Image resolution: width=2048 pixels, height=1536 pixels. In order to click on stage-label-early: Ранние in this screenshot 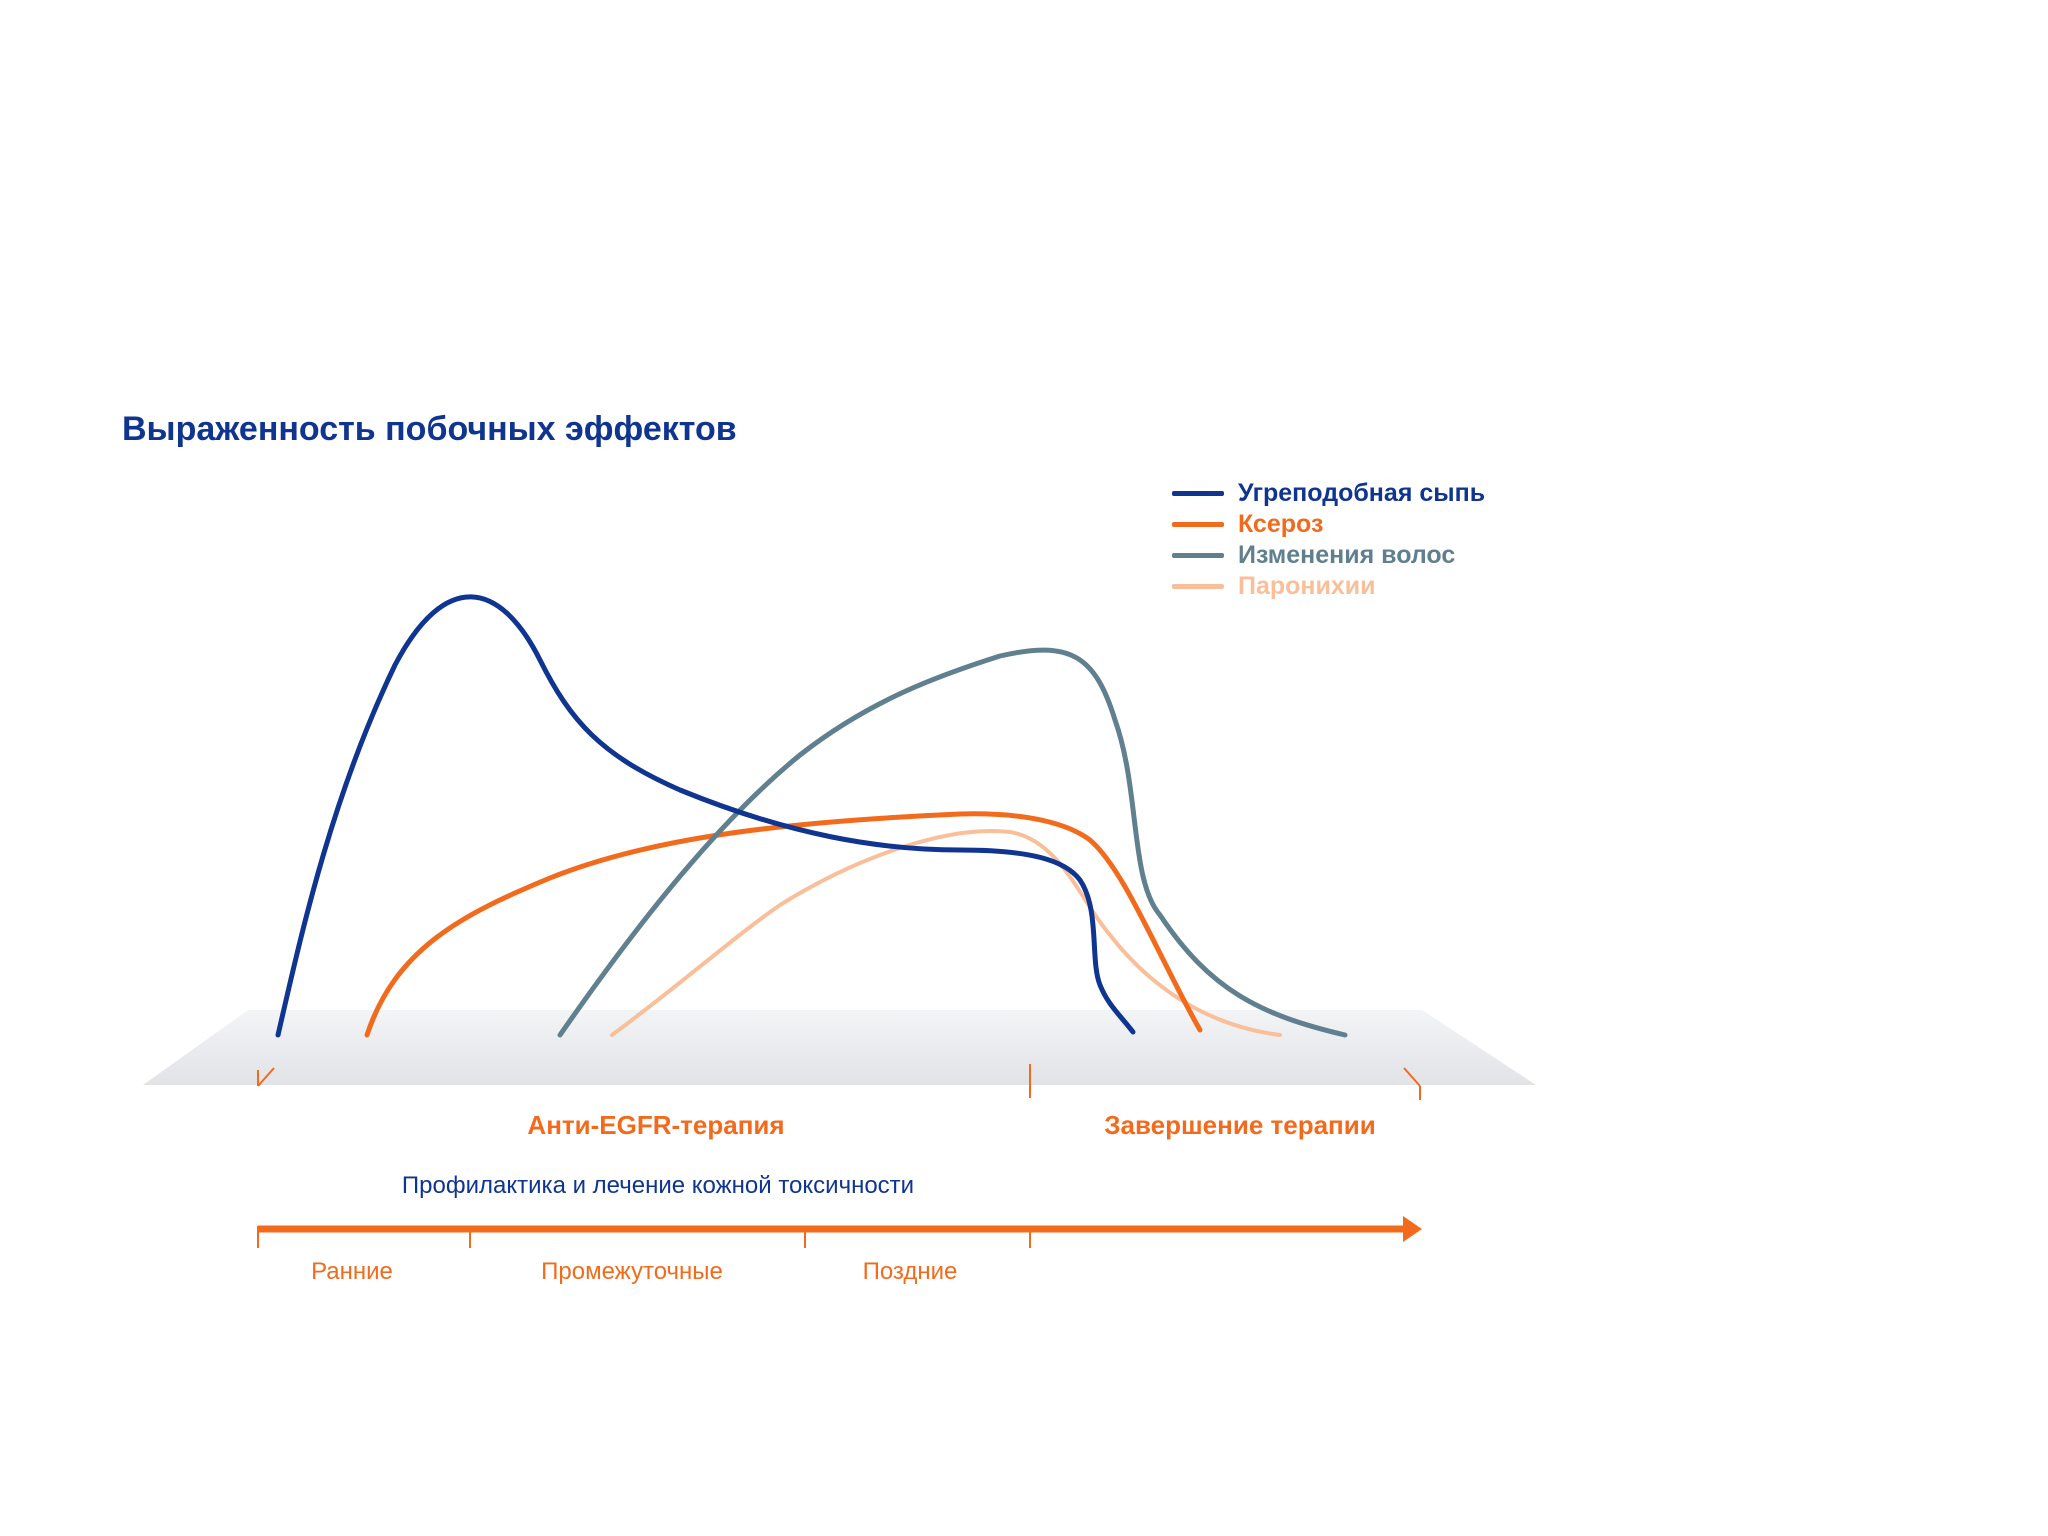, I will do `click(352, 1271)`.